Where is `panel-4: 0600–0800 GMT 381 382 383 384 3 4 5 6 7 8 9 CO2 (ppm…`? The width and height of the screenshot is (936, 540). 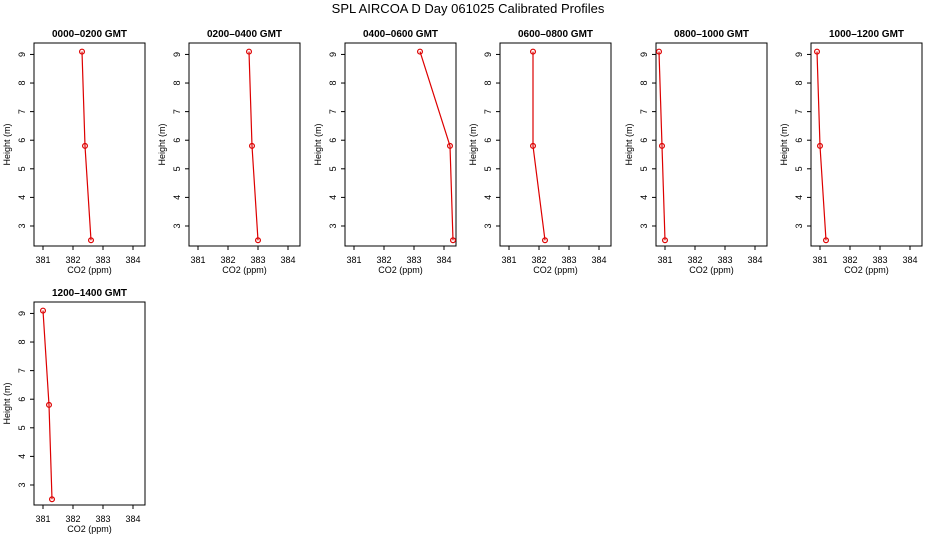 panel-4: 0600–0800 GMT 381 382 383 384 3 4 5 6 7 8 9 CO2 (ppm… is located at coordinates (540, 152).